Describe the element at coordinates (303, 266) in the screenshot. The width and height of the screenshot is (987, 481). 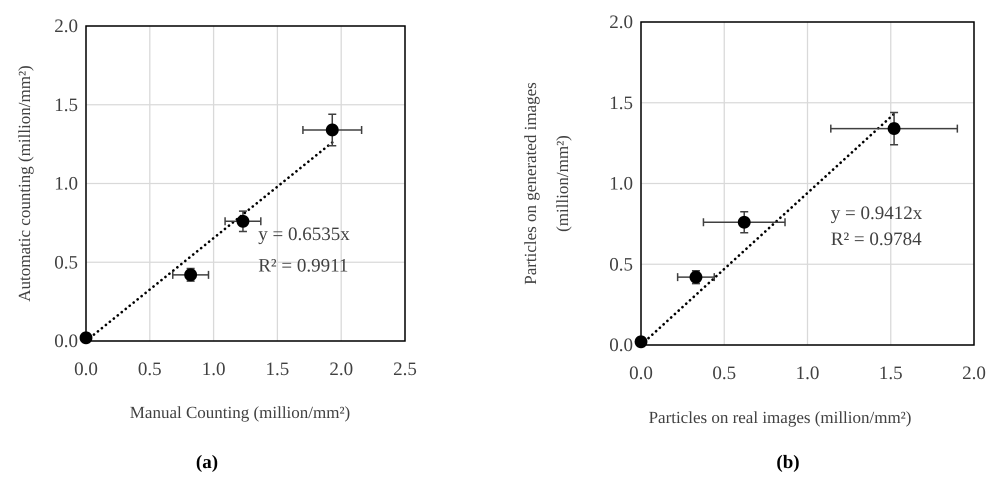
I see `annotation: R² = 0.9911` at that location.